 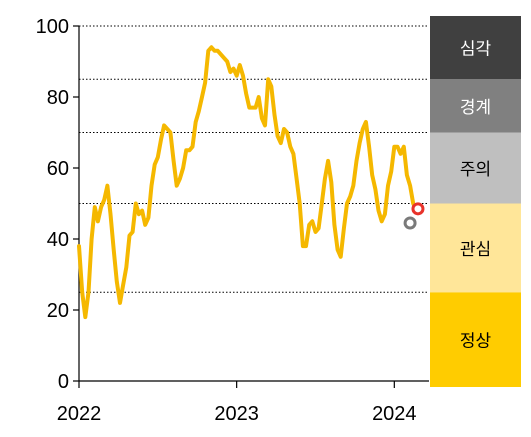 What do you see at coordinates (79, 414) in the screenshot?
I see `x-tick-label-2022: 2022` at bounding box center [79, 414].